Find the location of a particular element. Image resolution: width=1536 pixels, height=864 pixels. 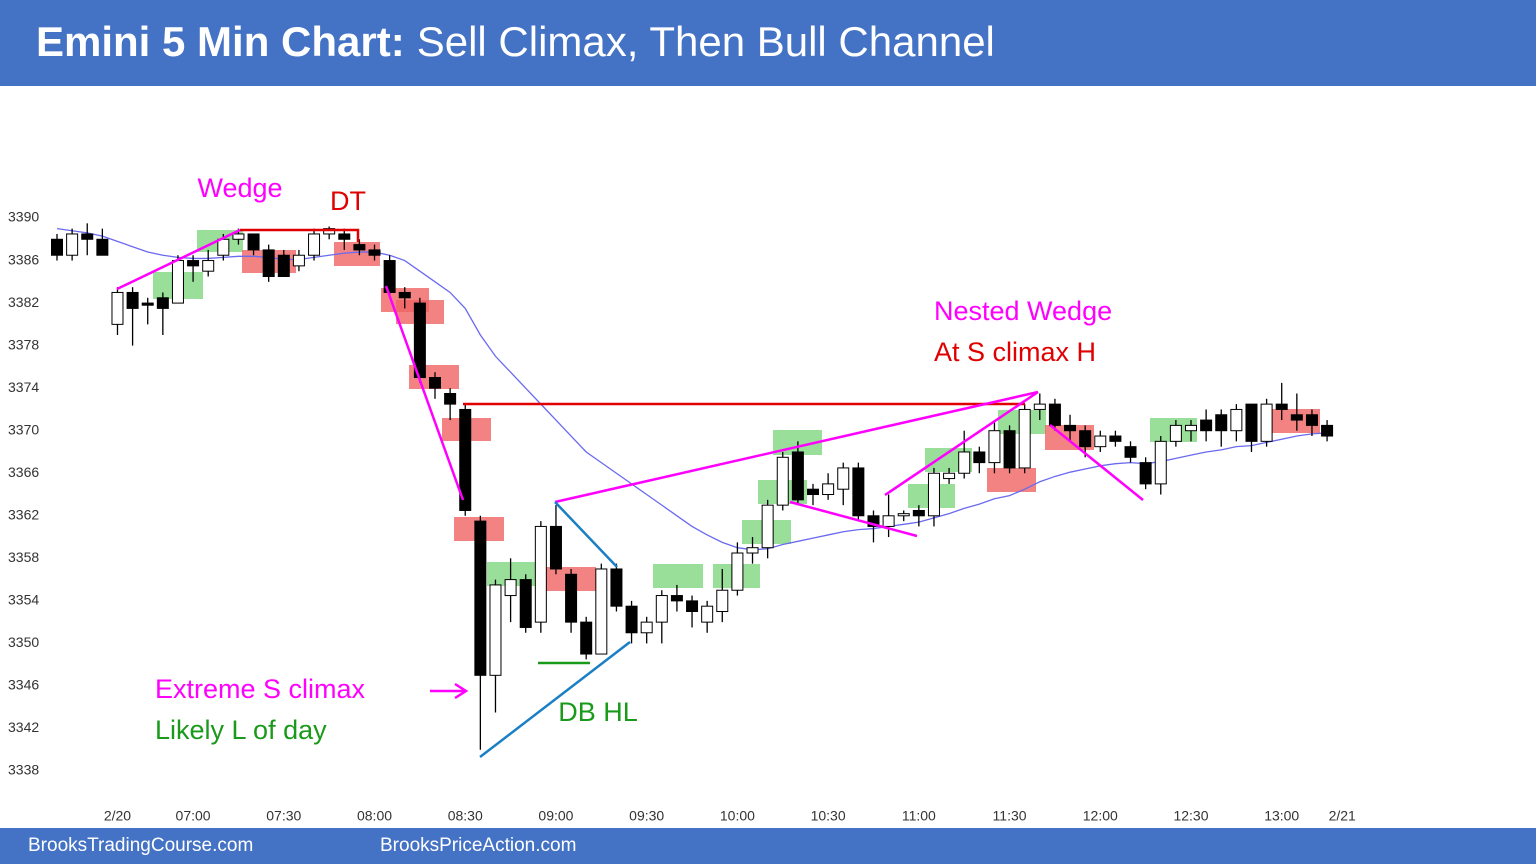

y-tick-label: 3374 is located at coordinates (23, 387).